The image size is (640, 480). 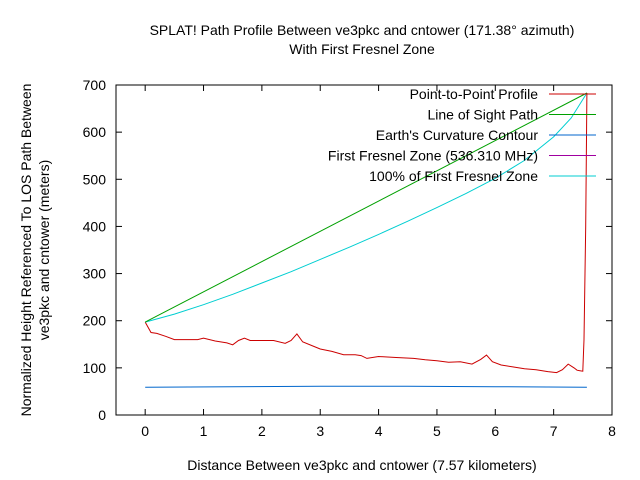 I want to click on x-tick-label: 4, so click(x=379, y=431).